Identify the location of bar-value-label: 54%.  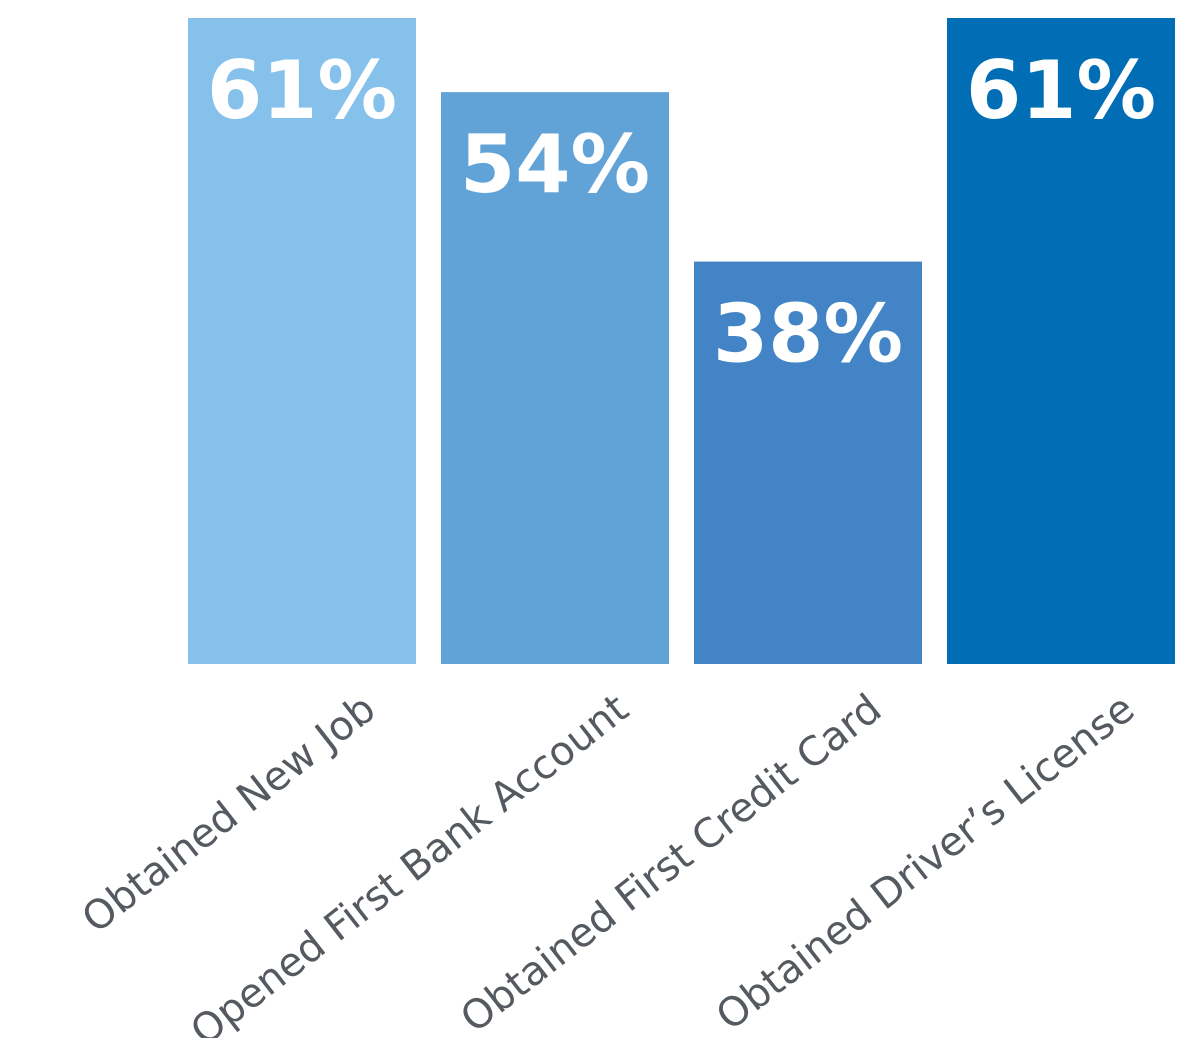
(555, 164).